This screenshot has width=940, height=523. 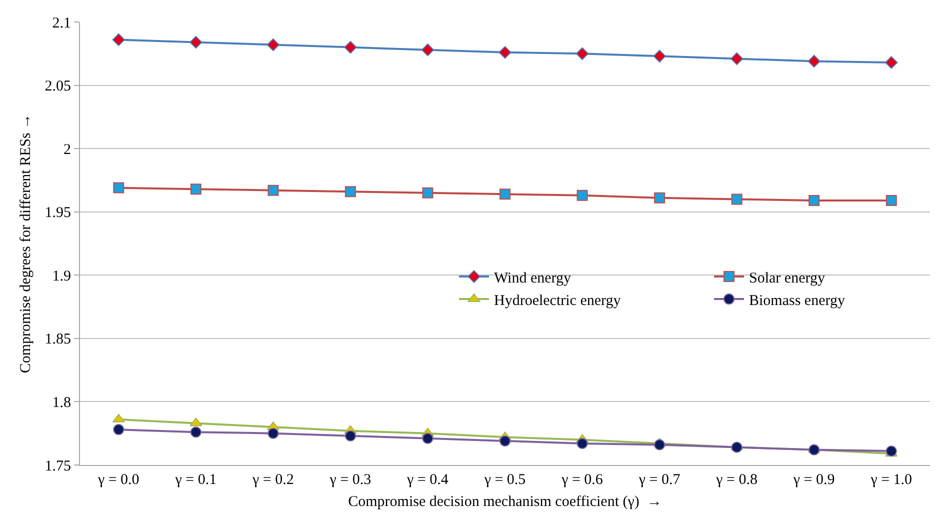 I want to click on y-tick-label: 1.85, so click(x=57, y=340).